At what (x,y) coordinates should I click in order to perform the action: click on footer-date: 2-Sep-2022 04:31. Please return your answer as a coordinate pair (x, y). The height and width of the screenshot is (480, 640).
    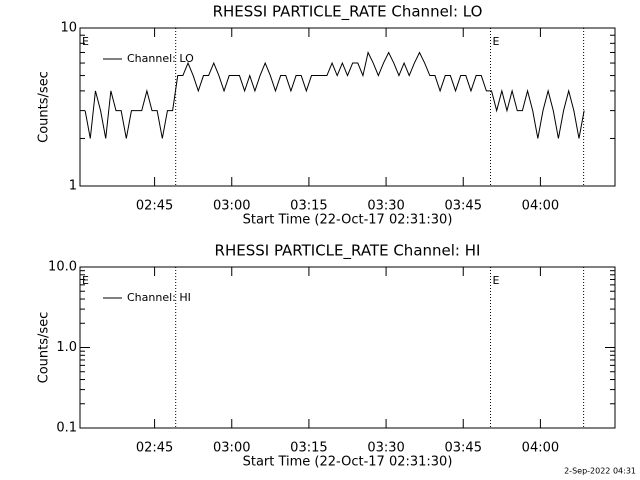
    Looking at the image, I should click on (600, 471).